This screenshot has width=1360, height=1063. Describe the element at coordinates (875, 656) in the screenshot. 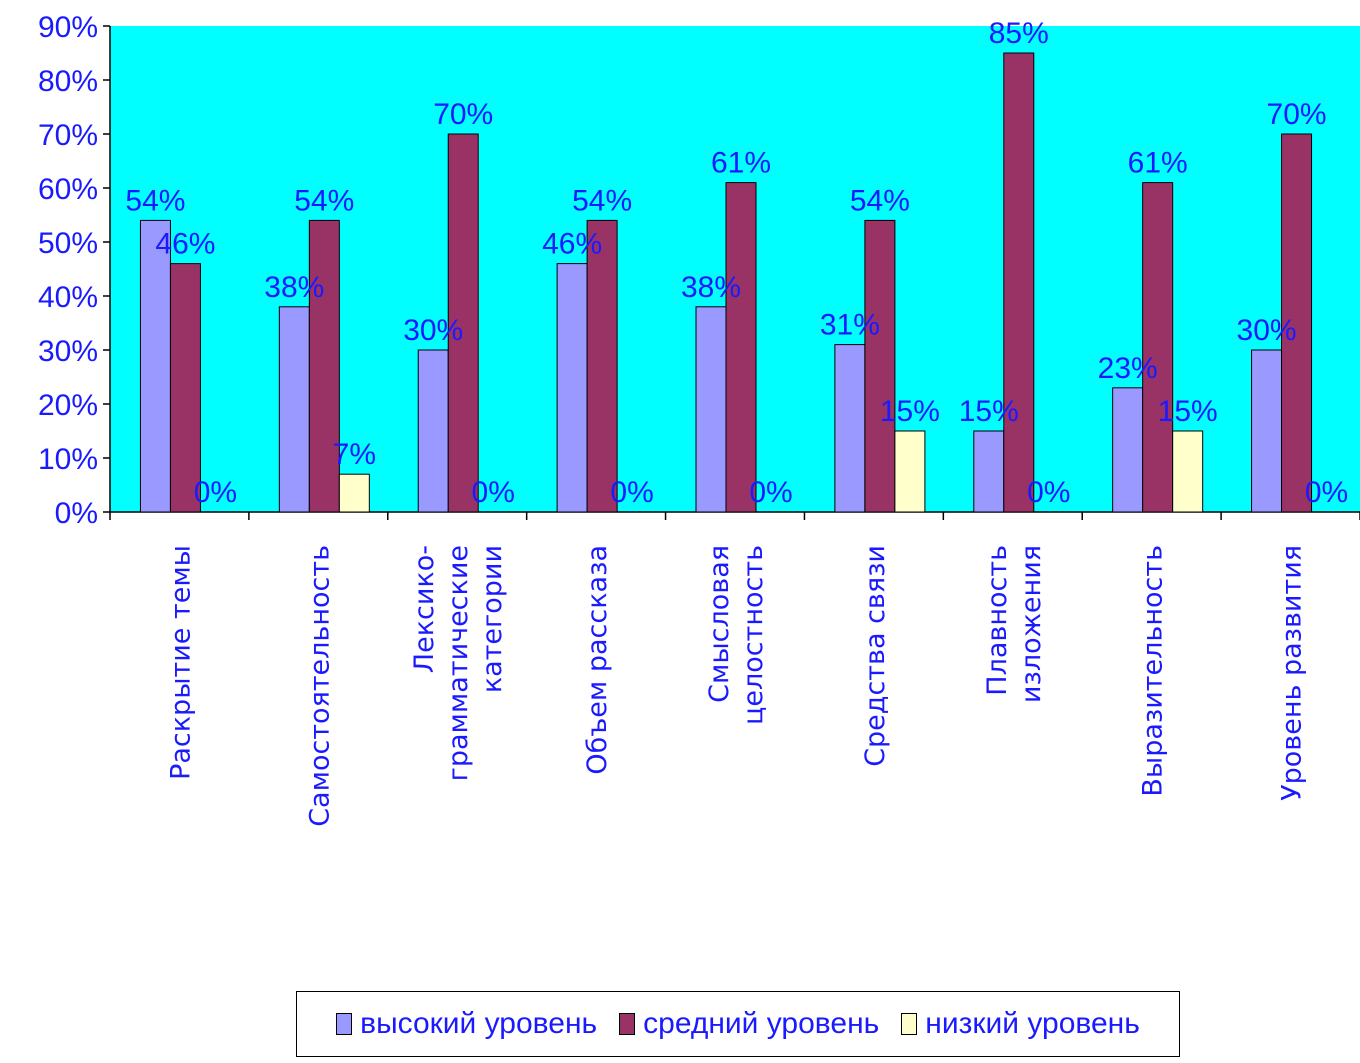

I see `category-label: Средства связи` at that location.